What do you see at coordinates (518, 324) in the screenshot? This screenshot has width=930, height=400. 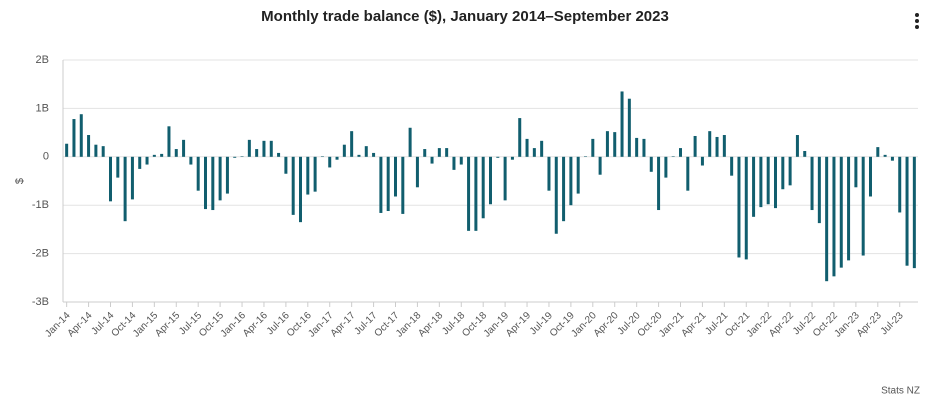 I see `x-tick-label: Apr-19` at bounding box center [518, 324].